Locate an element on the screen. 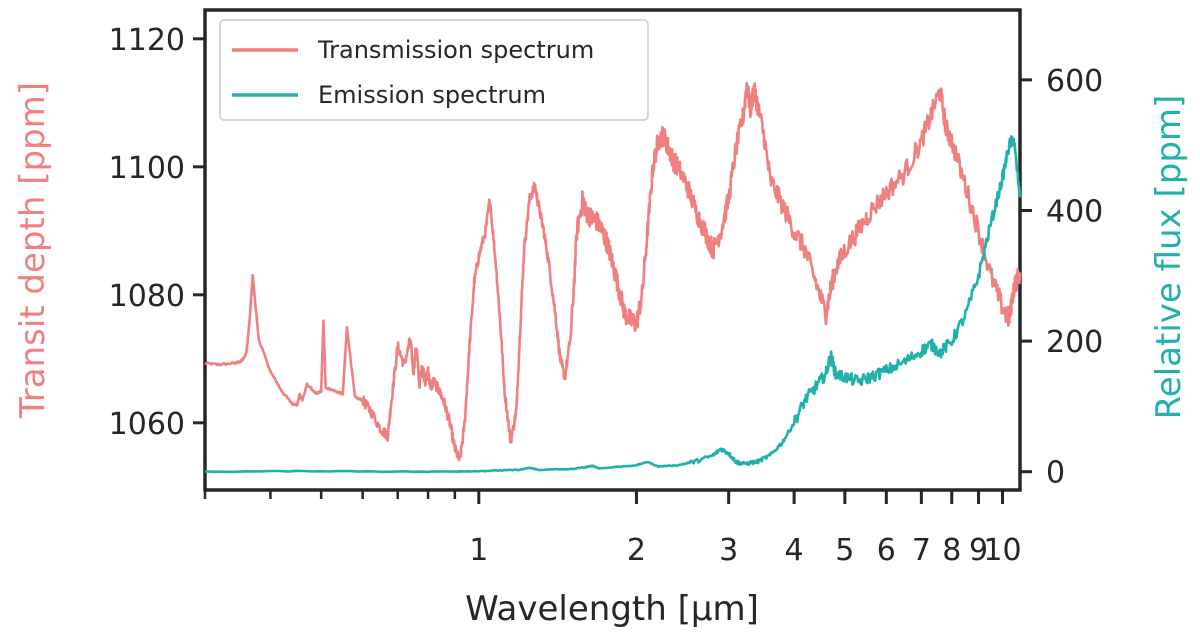  x-tick-label: 6 is located at coordinates (886, 550).